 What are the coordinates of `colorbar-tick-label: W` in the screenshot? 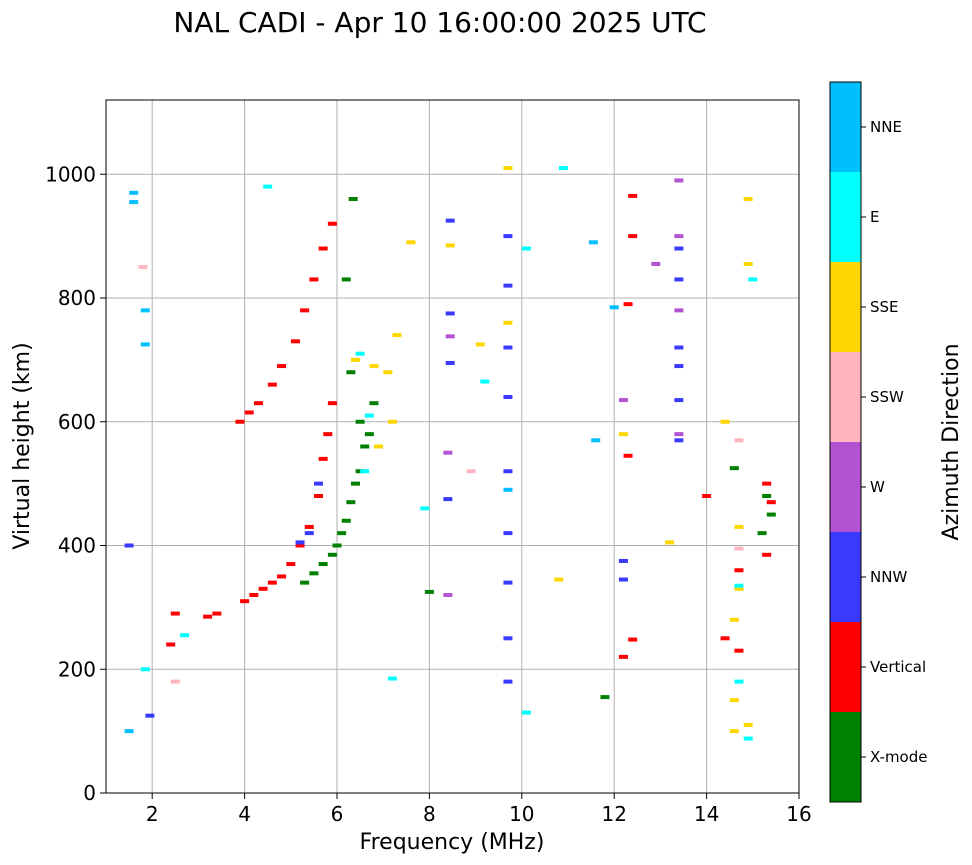 It's located at (877, 487).